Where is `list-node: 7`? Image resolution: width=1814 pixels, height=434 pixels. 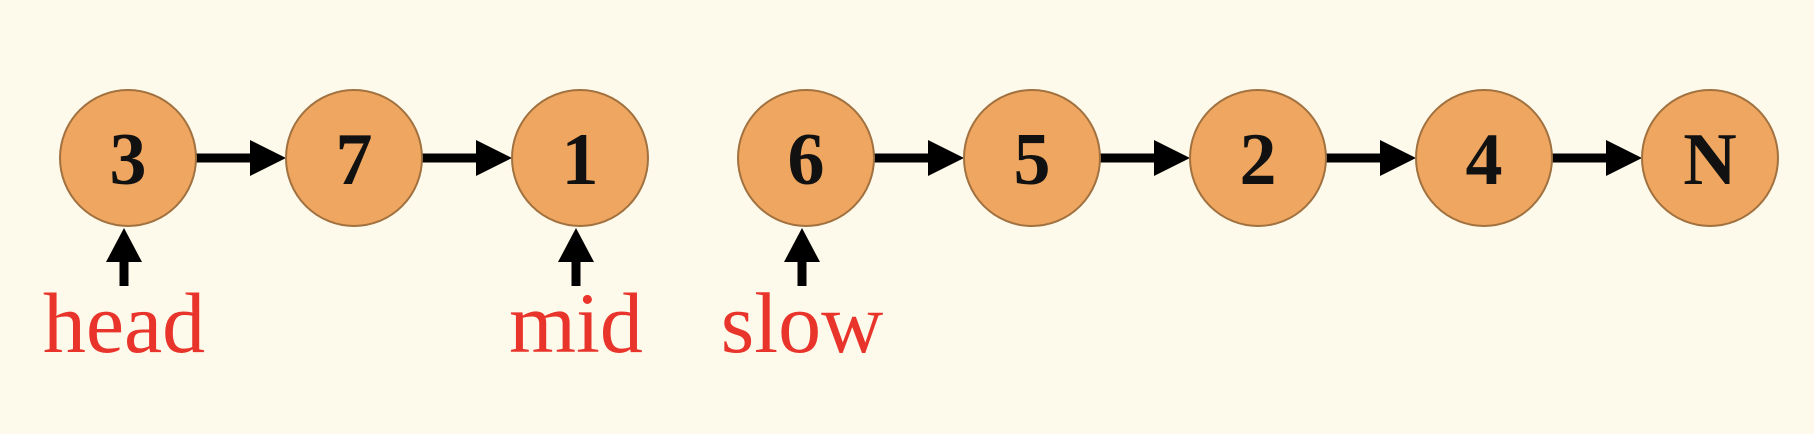 list-node: 7 is located at coordinates (354, 158).